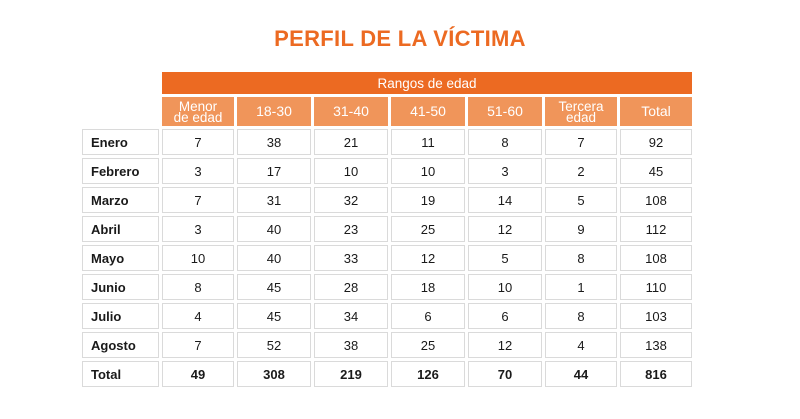  I want to click on row-label: Agosto, so click(120, 345).